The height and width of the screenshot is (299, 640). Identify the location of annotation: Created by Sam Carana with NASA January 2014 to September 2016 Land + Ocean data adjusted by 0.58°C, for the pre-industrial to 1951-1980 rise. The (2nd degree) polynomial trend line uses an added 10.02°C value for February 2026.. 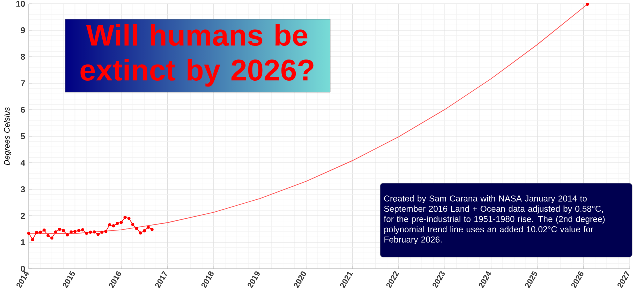
(494, 220).